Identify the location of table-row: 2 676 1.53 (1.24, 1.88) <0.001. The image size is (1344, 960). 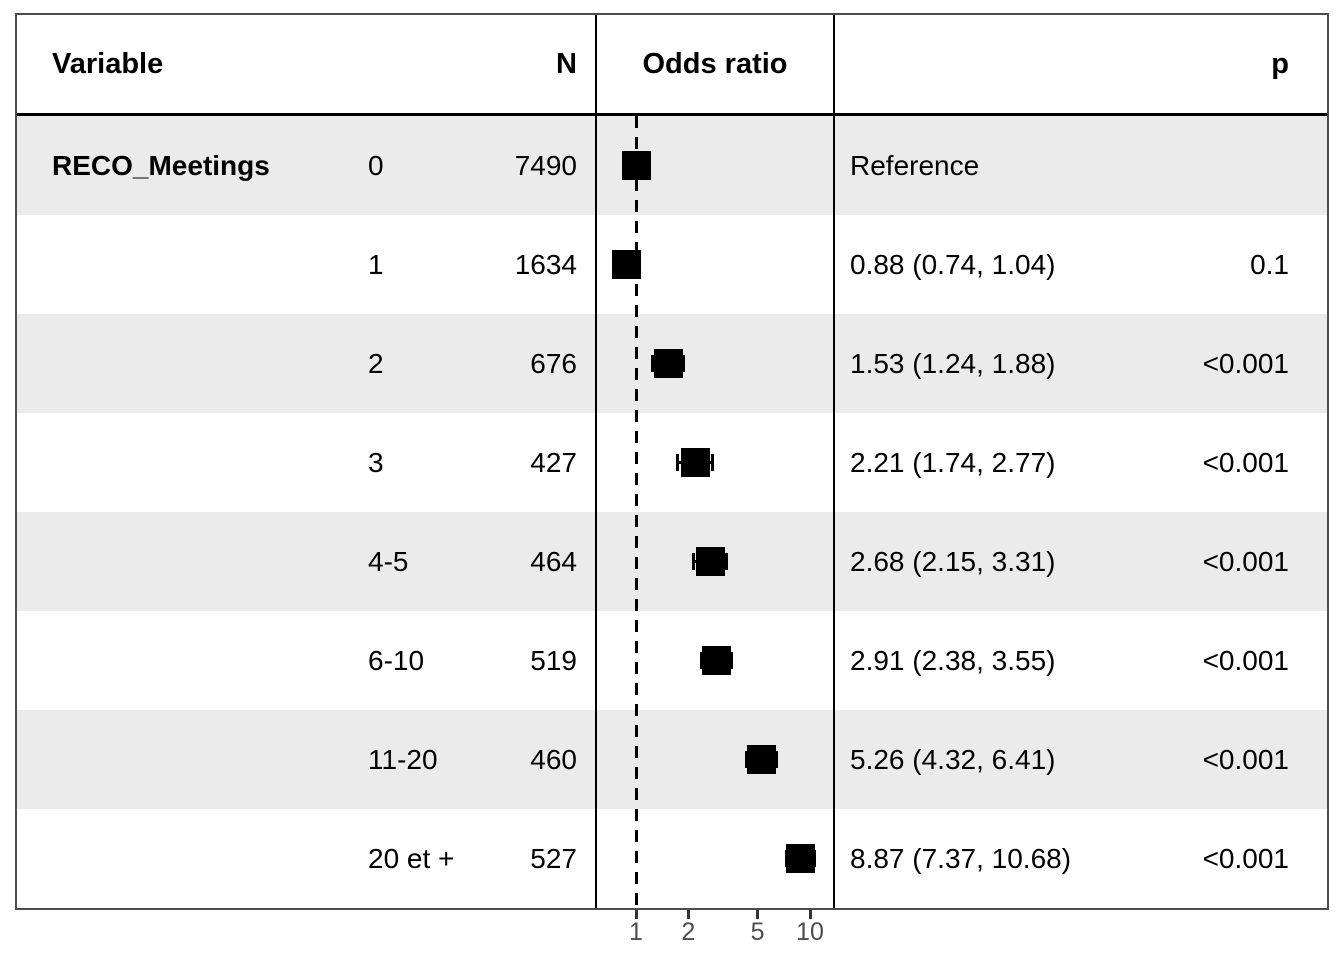
(672, 363).